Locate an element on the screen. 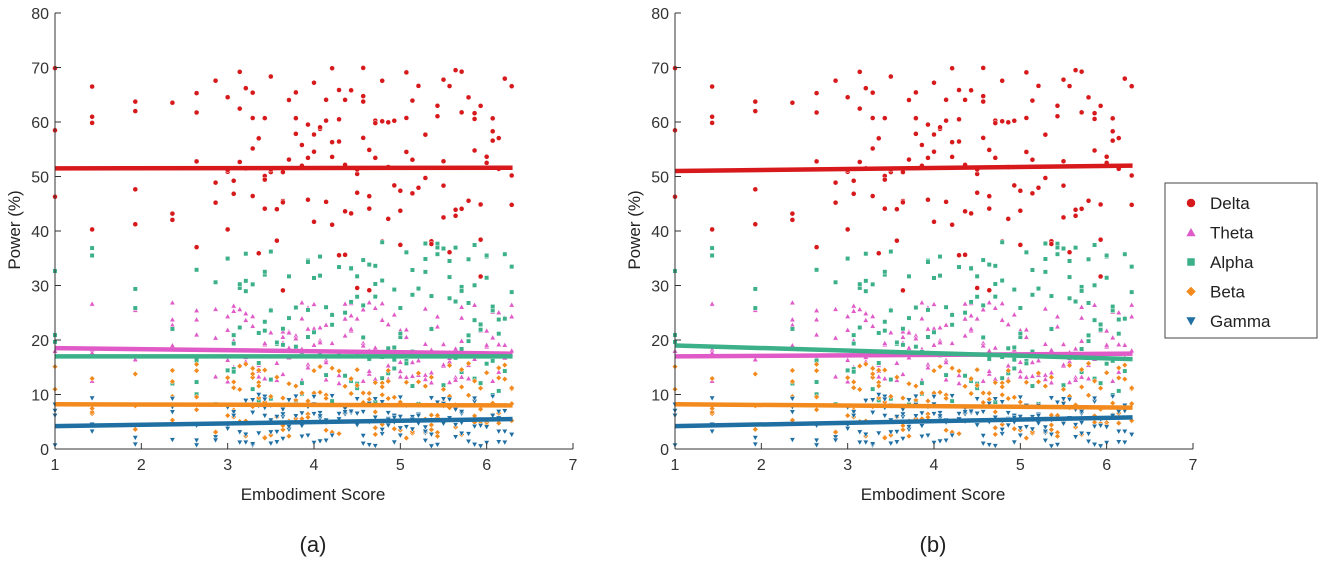 This screenshot has width=1325, height=564. legend-label: Beta is located at coordinates (1228, 292).